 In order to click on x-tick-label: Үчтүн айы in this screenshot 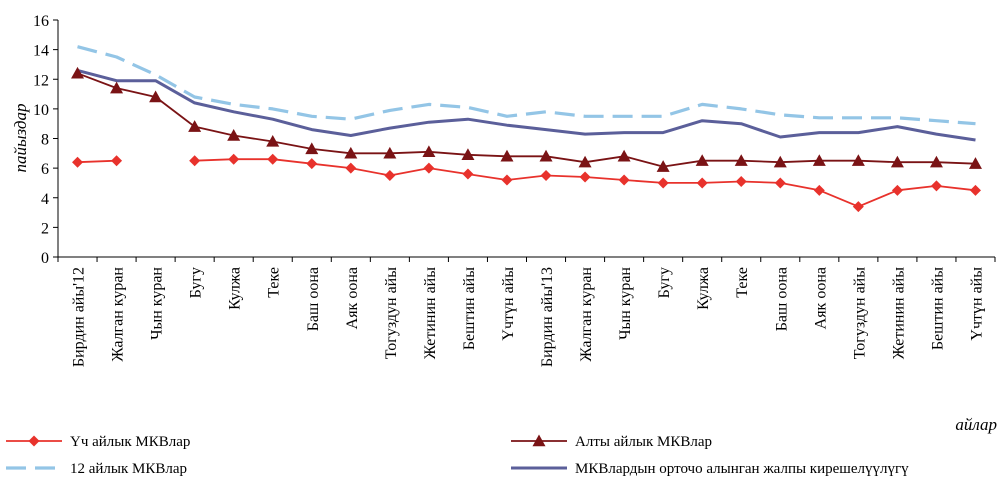, I will do `click(508, 304)`.